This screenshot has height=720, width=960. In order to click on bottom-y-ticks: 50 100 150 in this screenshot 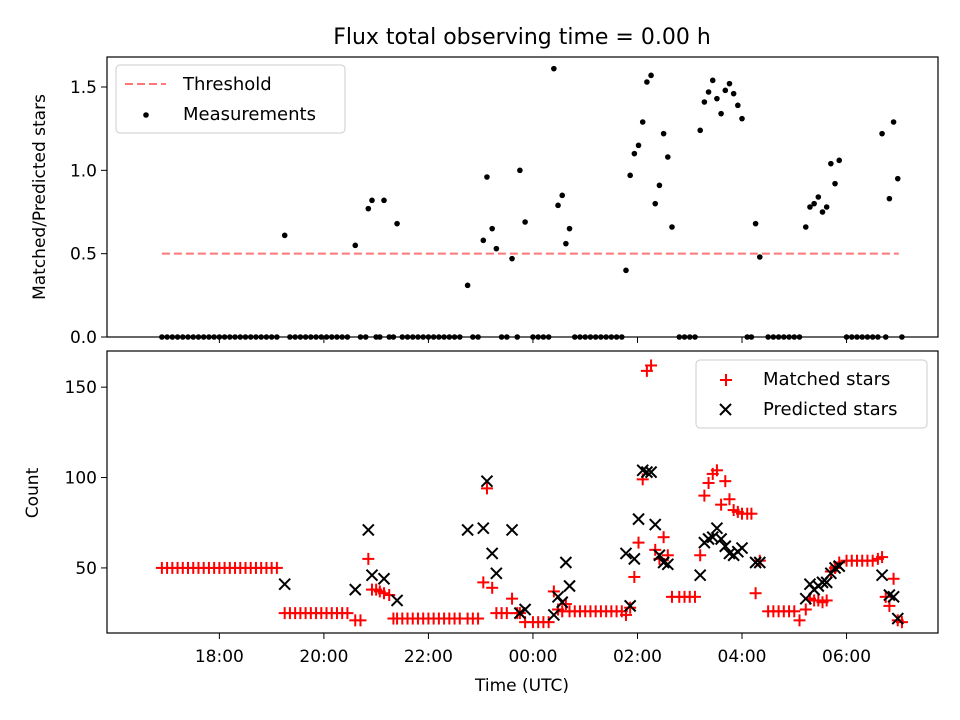, I will do `click(86, 478)`.